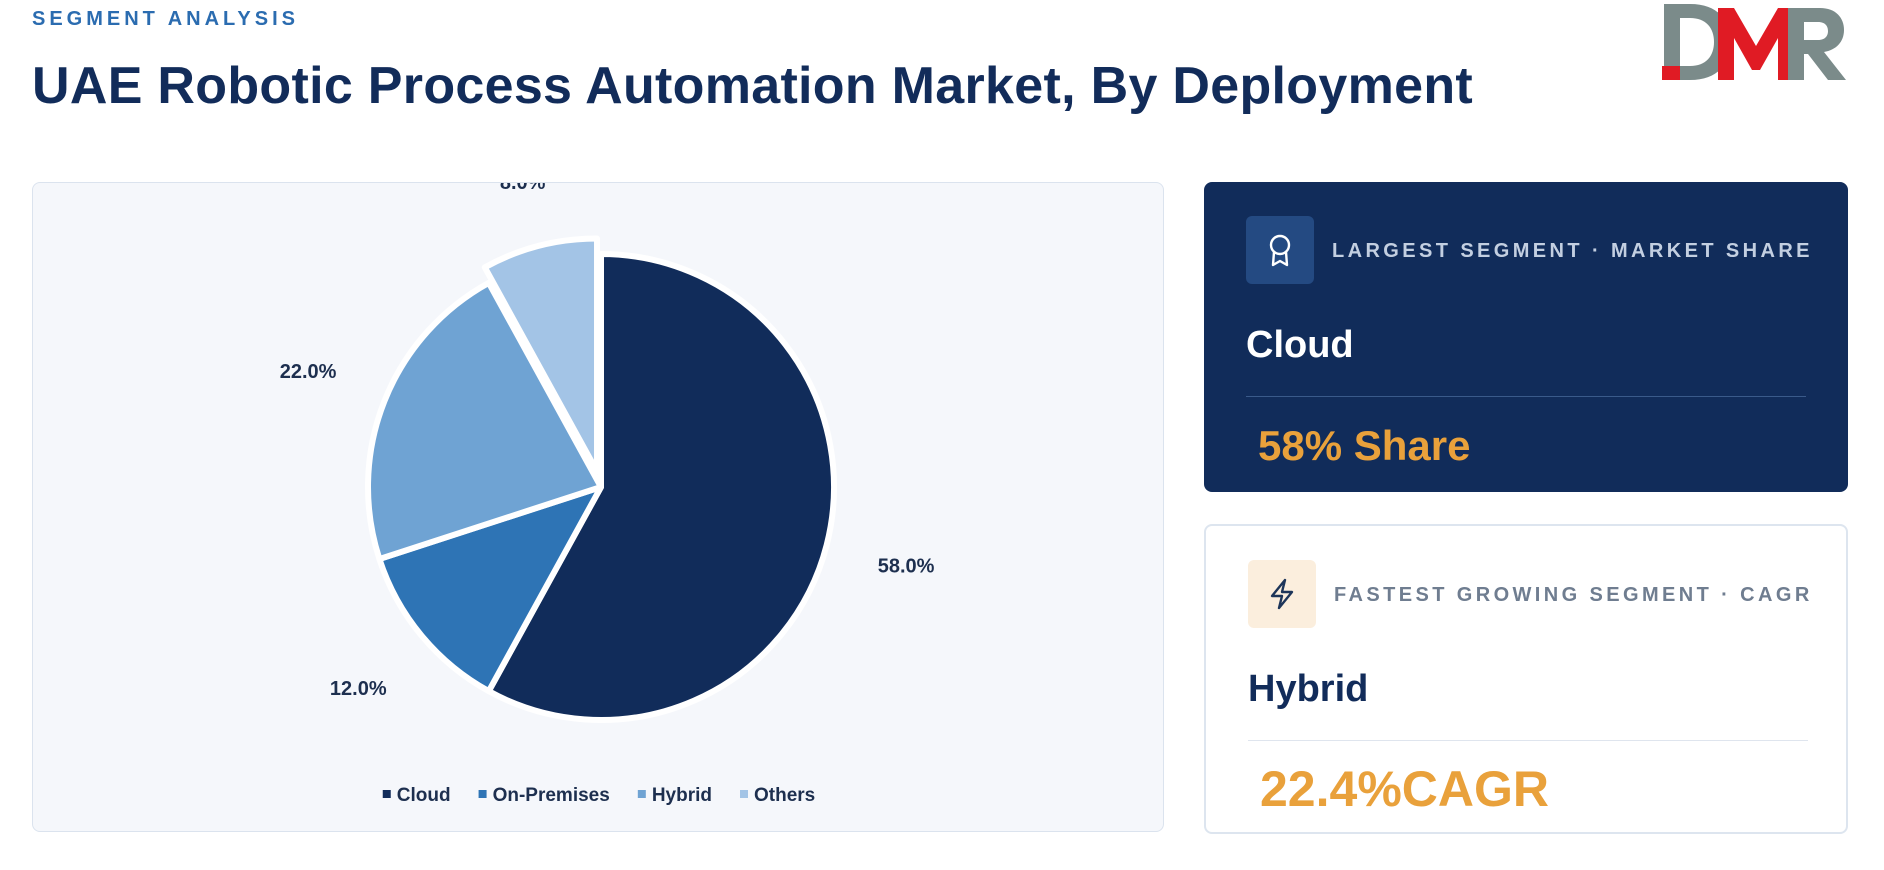 The image size is (1884, 870). What do you see at coordinates (682, 795) in the screenshot?
I see `legend-label: Hybrid` at bounding box center [682, 795].